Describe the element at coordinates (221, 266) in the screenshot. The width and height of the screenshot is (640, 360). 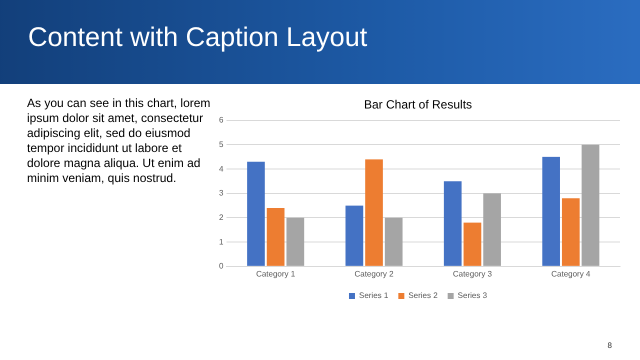
I see `y-tick-label: 0` at that location.